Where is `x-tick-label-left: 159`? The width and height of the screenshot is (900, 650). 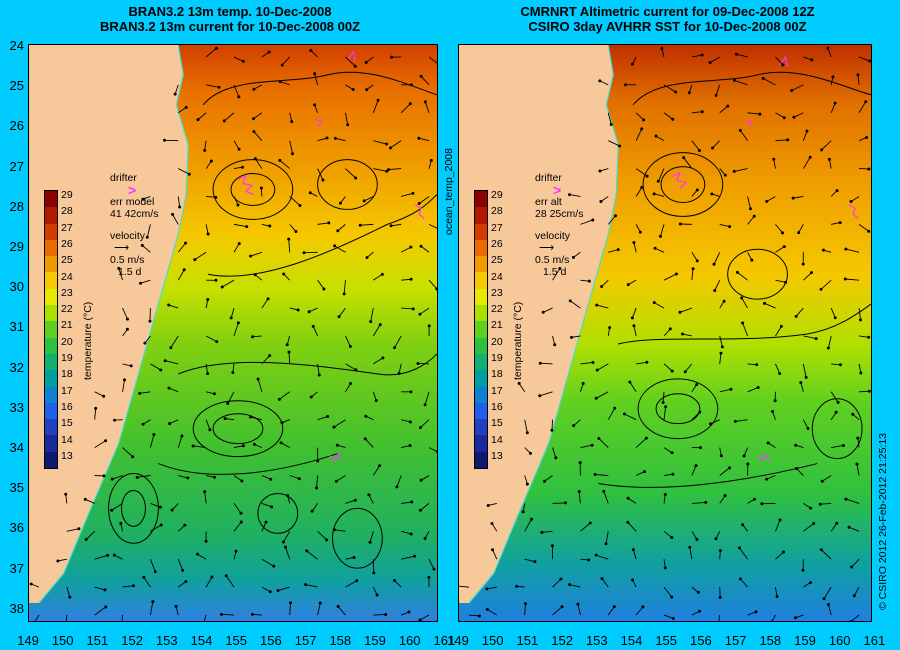 x-tick-label-left: 159 is located at coordinates (375, 640).